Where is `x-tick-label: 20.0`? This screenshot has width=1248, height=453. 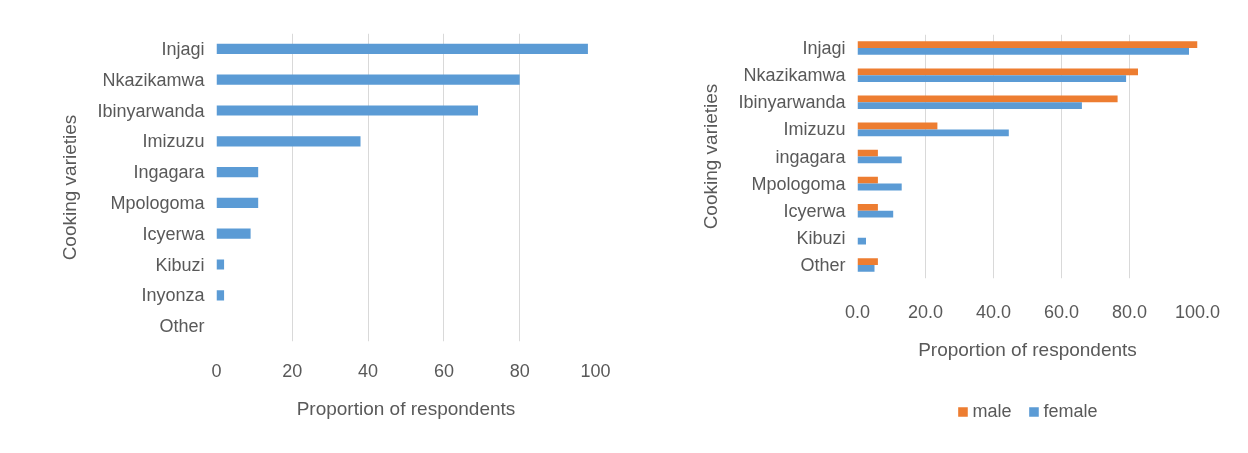
x-tick-label: 20.0 is located at coordinates (925, 311).